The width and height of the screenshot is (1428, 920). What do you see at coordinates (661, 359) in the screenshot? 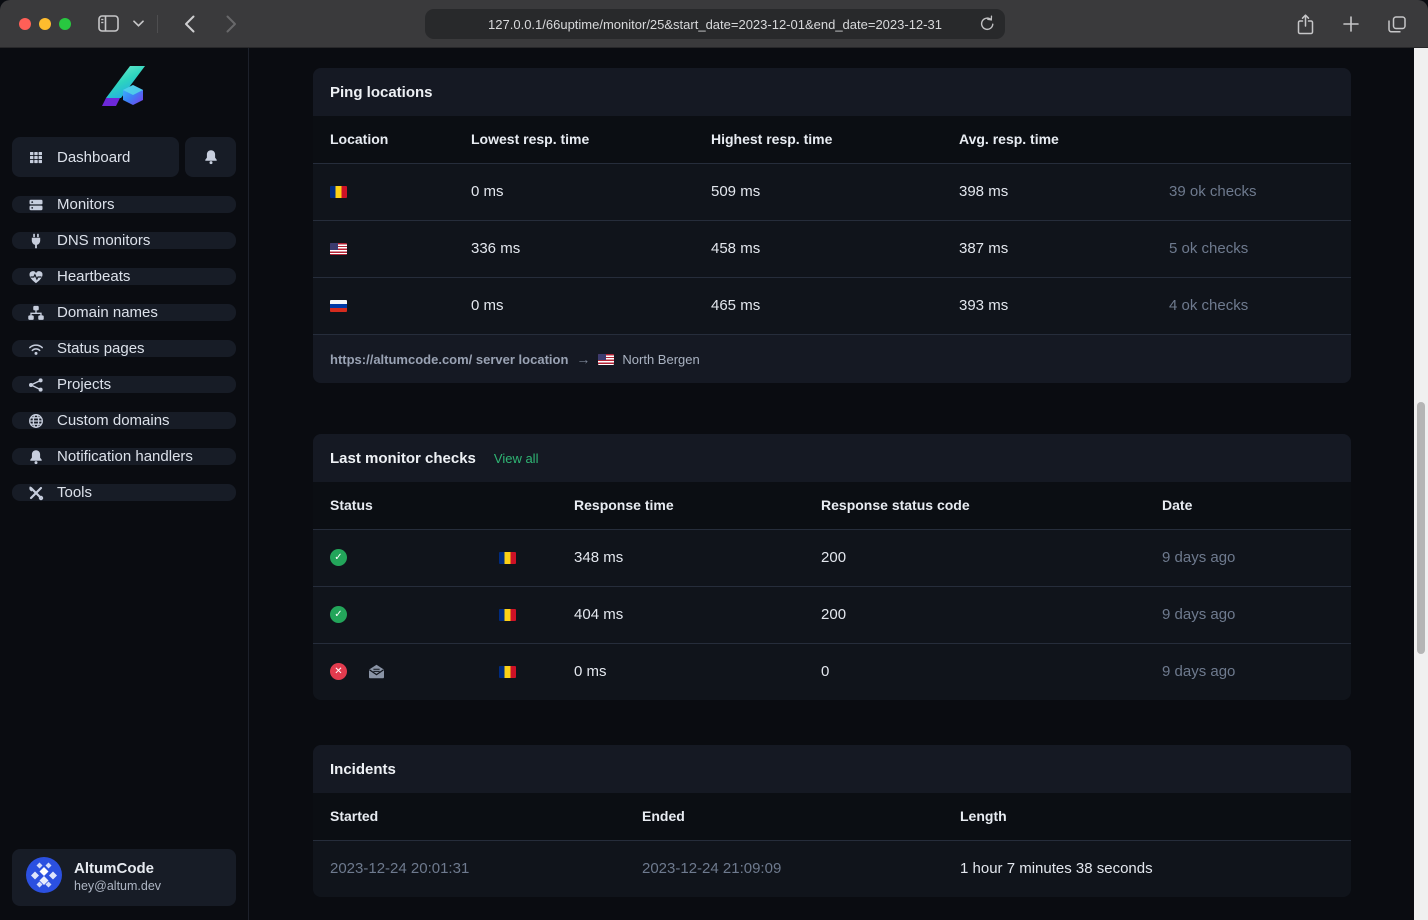
I see `server-location-value: North Bergen` at bounding box center [661, 359].